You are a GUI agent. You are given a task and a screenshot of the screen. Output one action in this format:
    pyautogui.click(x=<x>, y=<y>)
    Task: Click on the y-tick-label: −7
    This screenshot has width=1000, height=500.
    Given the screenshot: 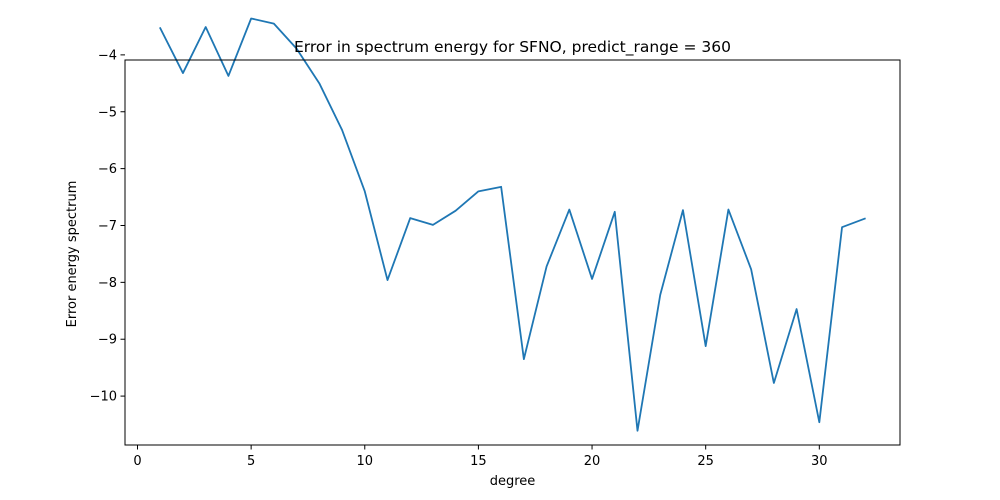 What is the action you would take?
    pyautogui.click(x=107, y=226)
    